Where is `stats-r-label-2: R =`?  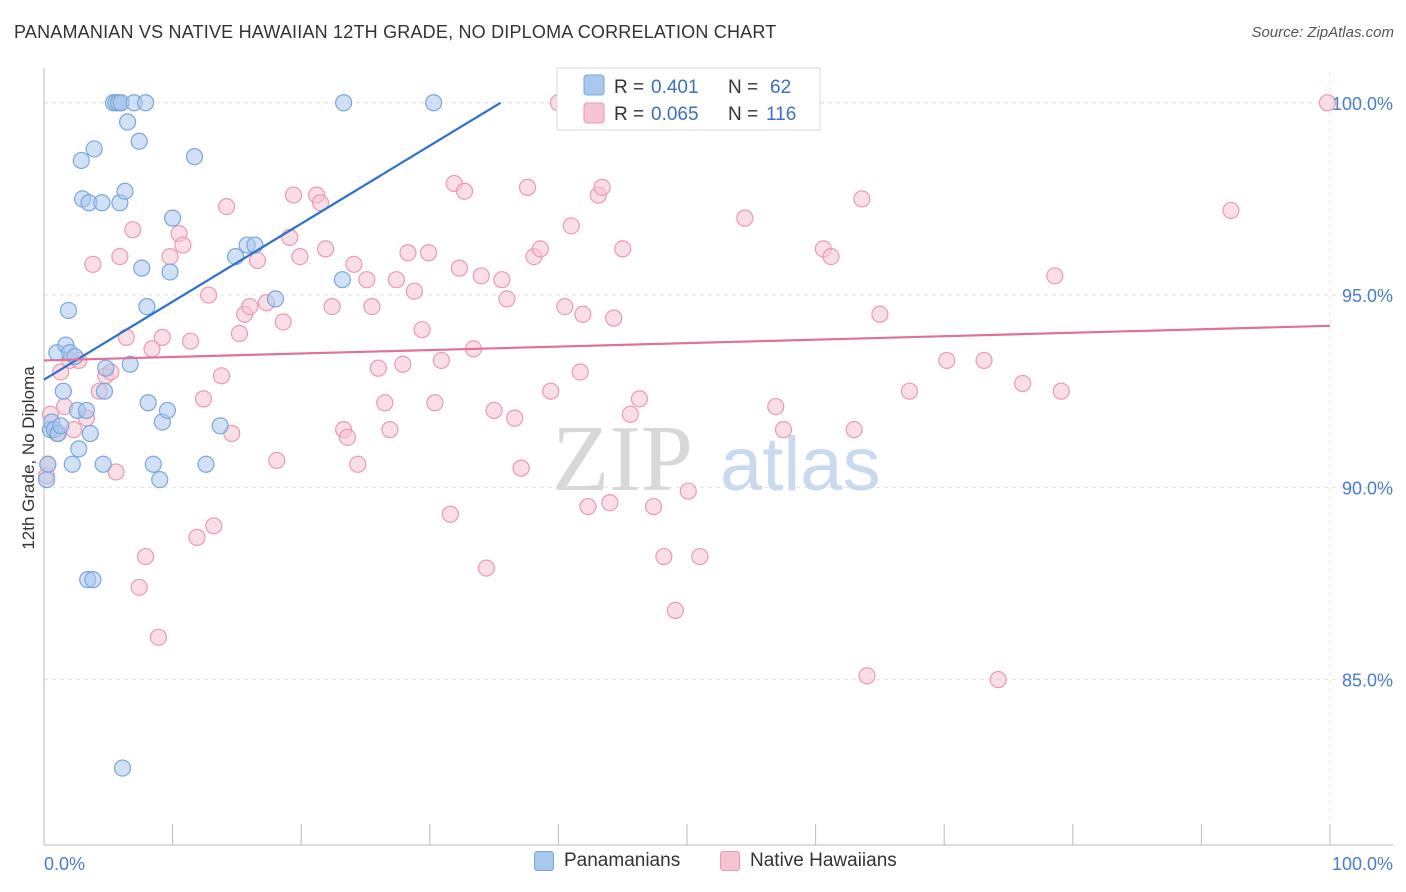 stats-r-label-2: R = is located at coordinates (629, 114).